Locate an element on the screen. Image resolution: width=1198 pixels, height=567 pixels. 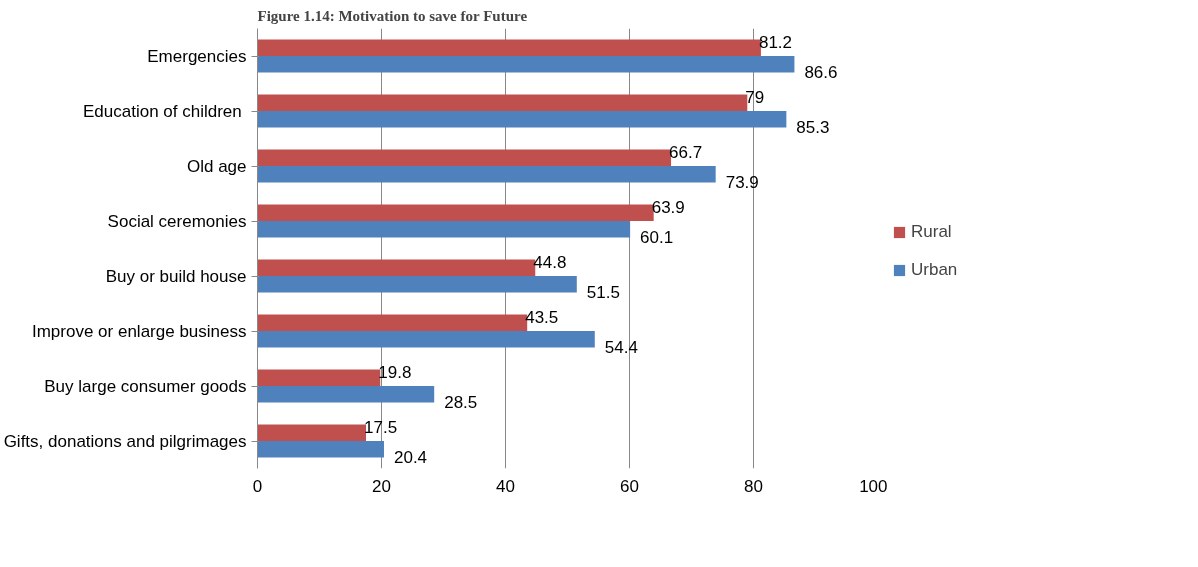
y-tick-label: Gifts, donations and pilgrimages is located at coordinates (125, 441).